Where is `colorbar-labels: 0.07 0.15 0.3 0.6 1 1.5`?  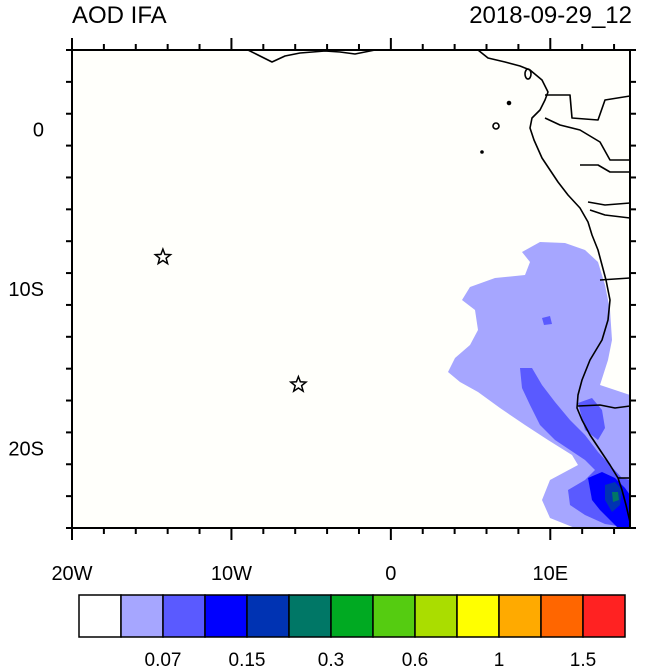
colorbar-labels: 0.07 0.15 0.3 0.6 1 1.5 is located at coordinates (371, 658).